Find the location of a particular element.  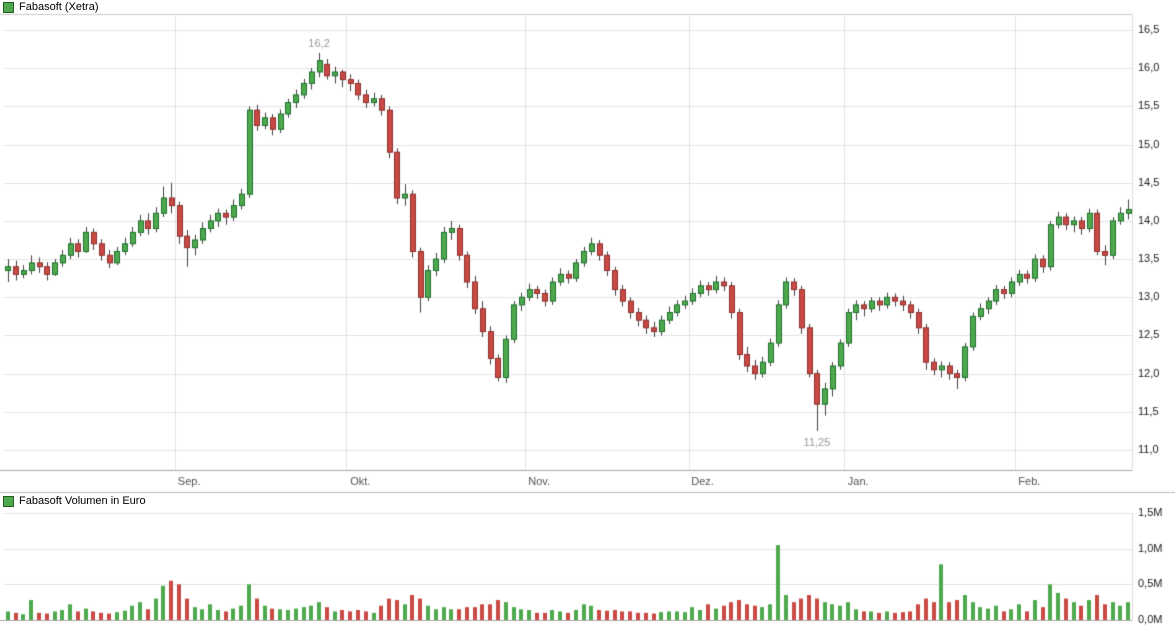

volume-legend-label: Fabasoft Volumen in Euro is located at coordinates (82, 501).